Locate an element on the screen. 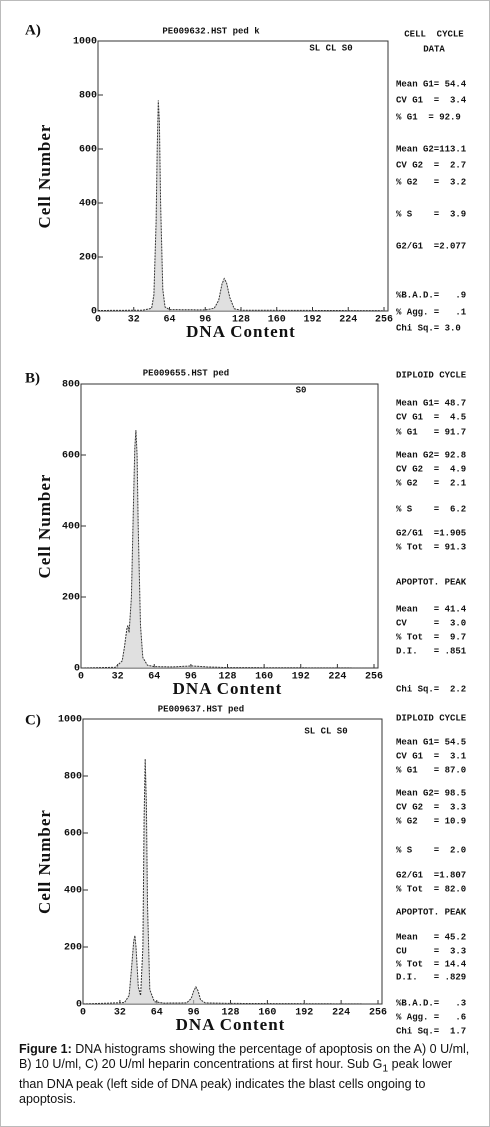  stat-line: G2/G1 =2.077 is located at coordinates (431, 246).